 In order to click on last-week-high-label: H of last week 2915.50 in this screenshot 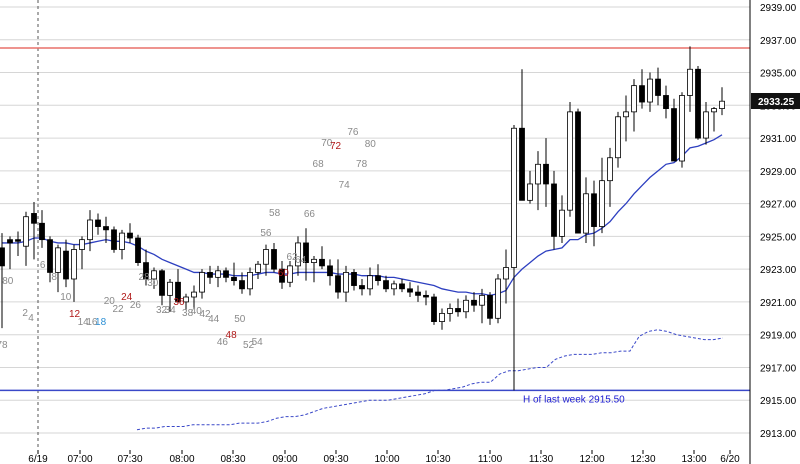, I will do `click(574, 399)`.